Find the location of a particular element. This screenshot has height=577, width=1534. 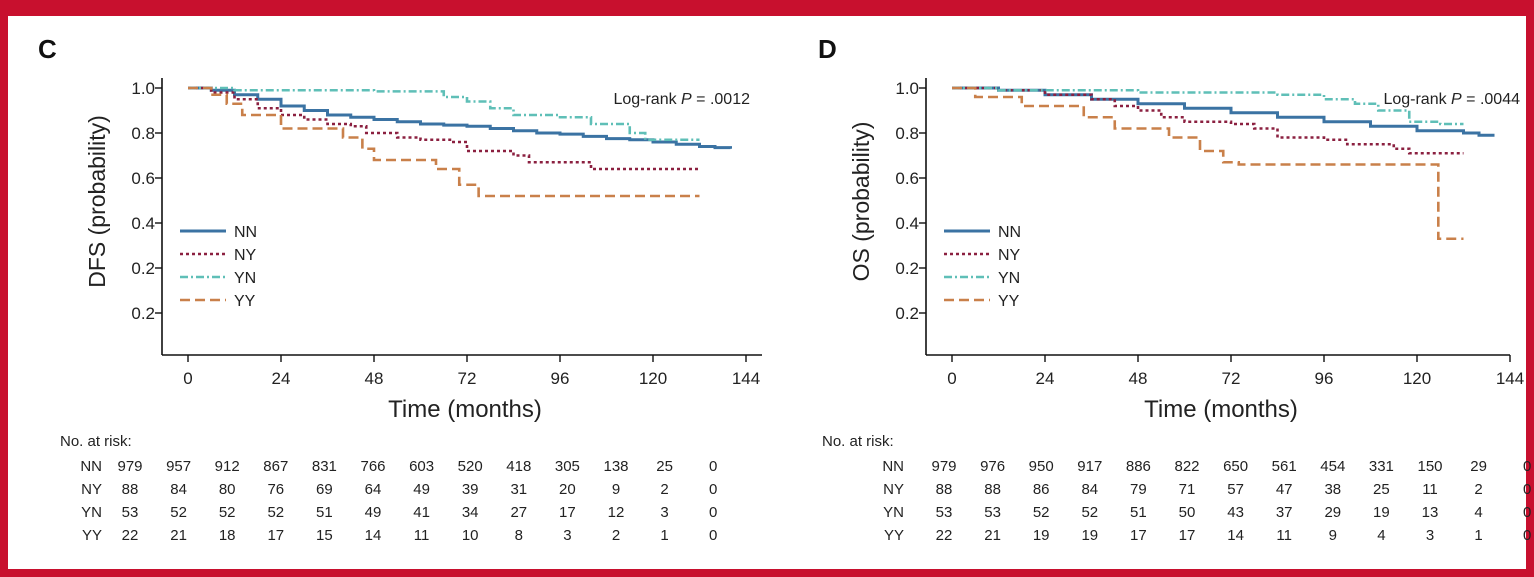

series-line-yy is located at coordinates (444, 142).